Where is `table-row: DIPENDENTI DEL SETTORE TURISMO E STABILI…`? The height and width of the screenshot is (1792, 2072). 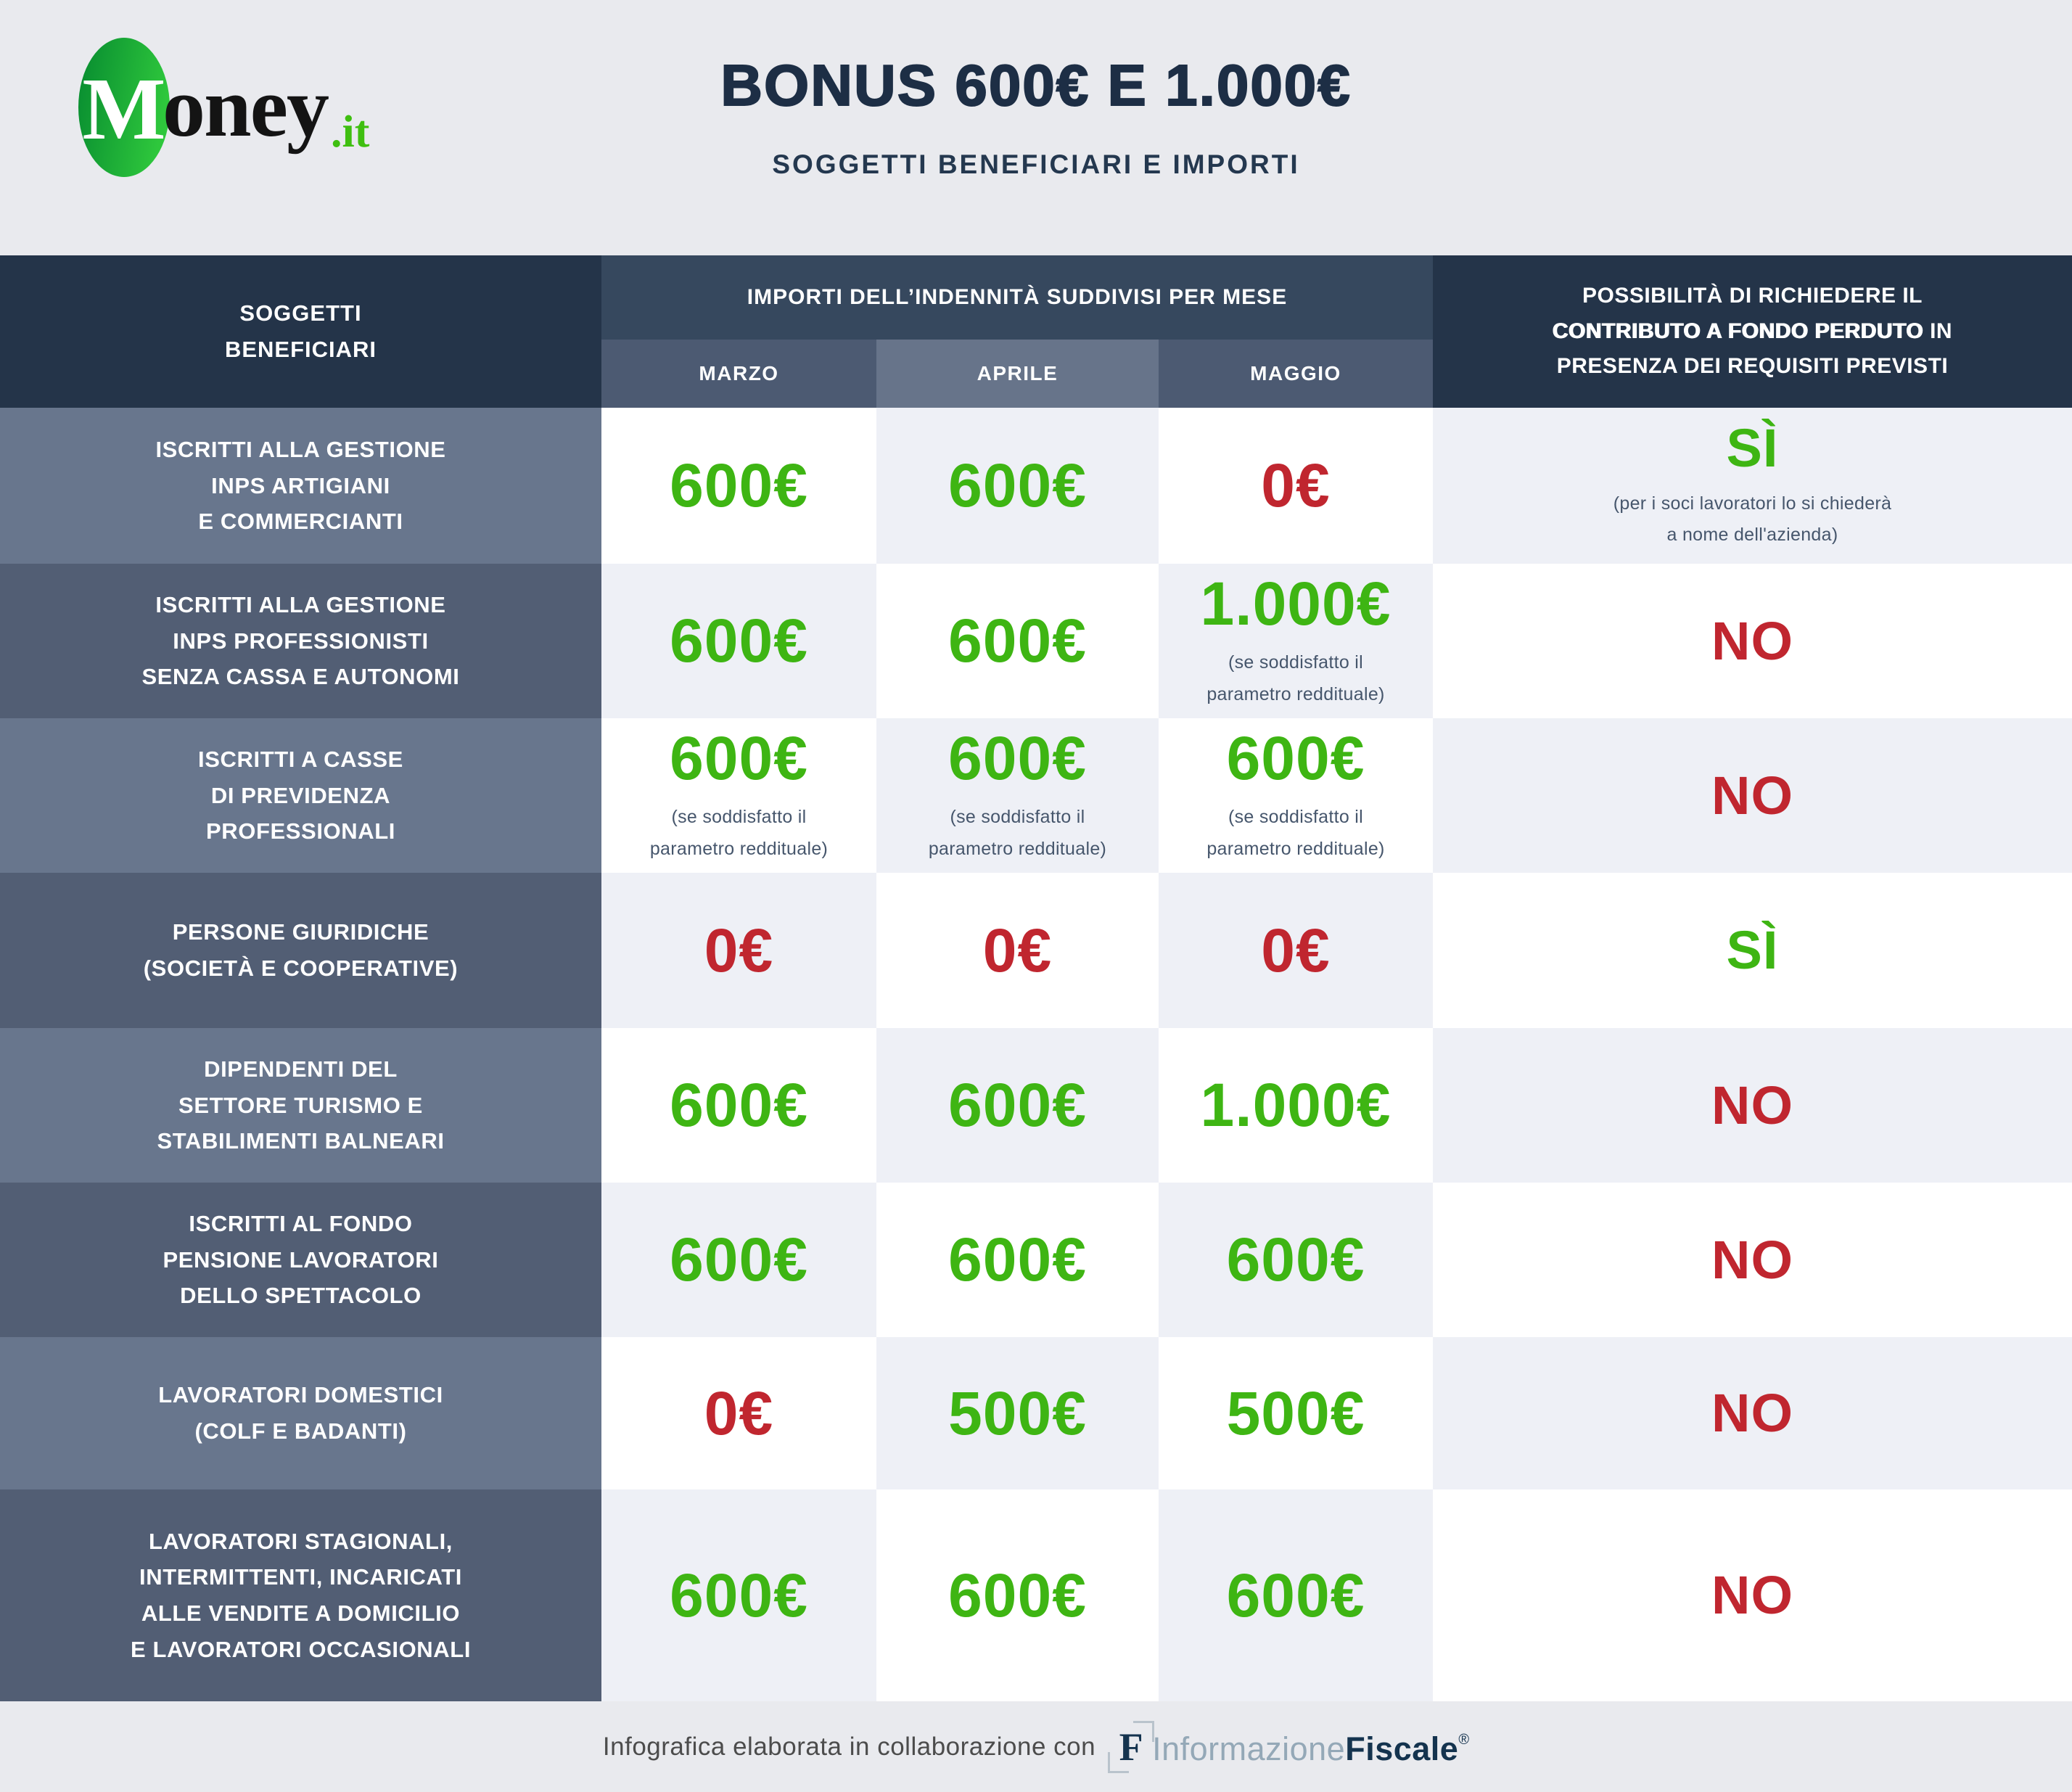
table-row: DIPENDENTI DEL SETTORE TURISMO E STABILI… is located at coordinates (1036, 1105).